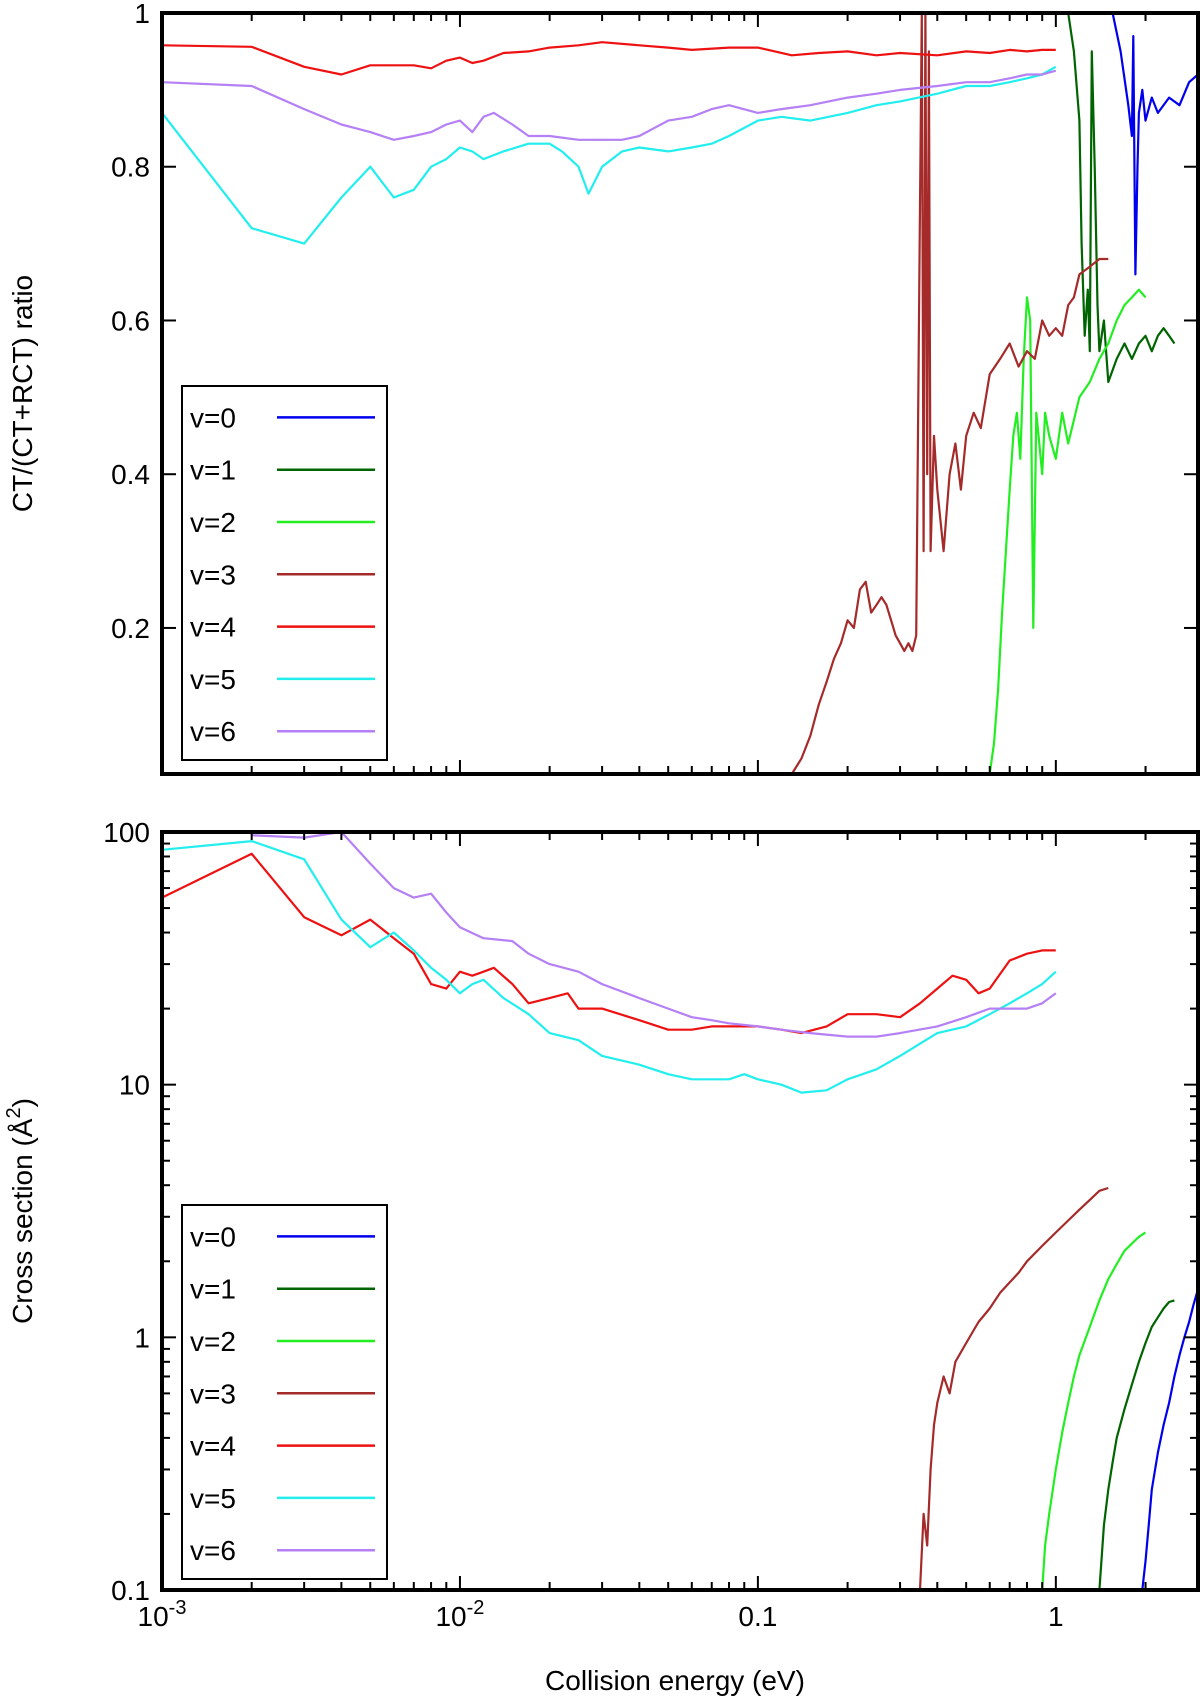 This screenshot has width=1200, height=1700. Describe the element at coordinates (130, 320) in the screenshot. I see `y-tick-label: 0.6` at that location.